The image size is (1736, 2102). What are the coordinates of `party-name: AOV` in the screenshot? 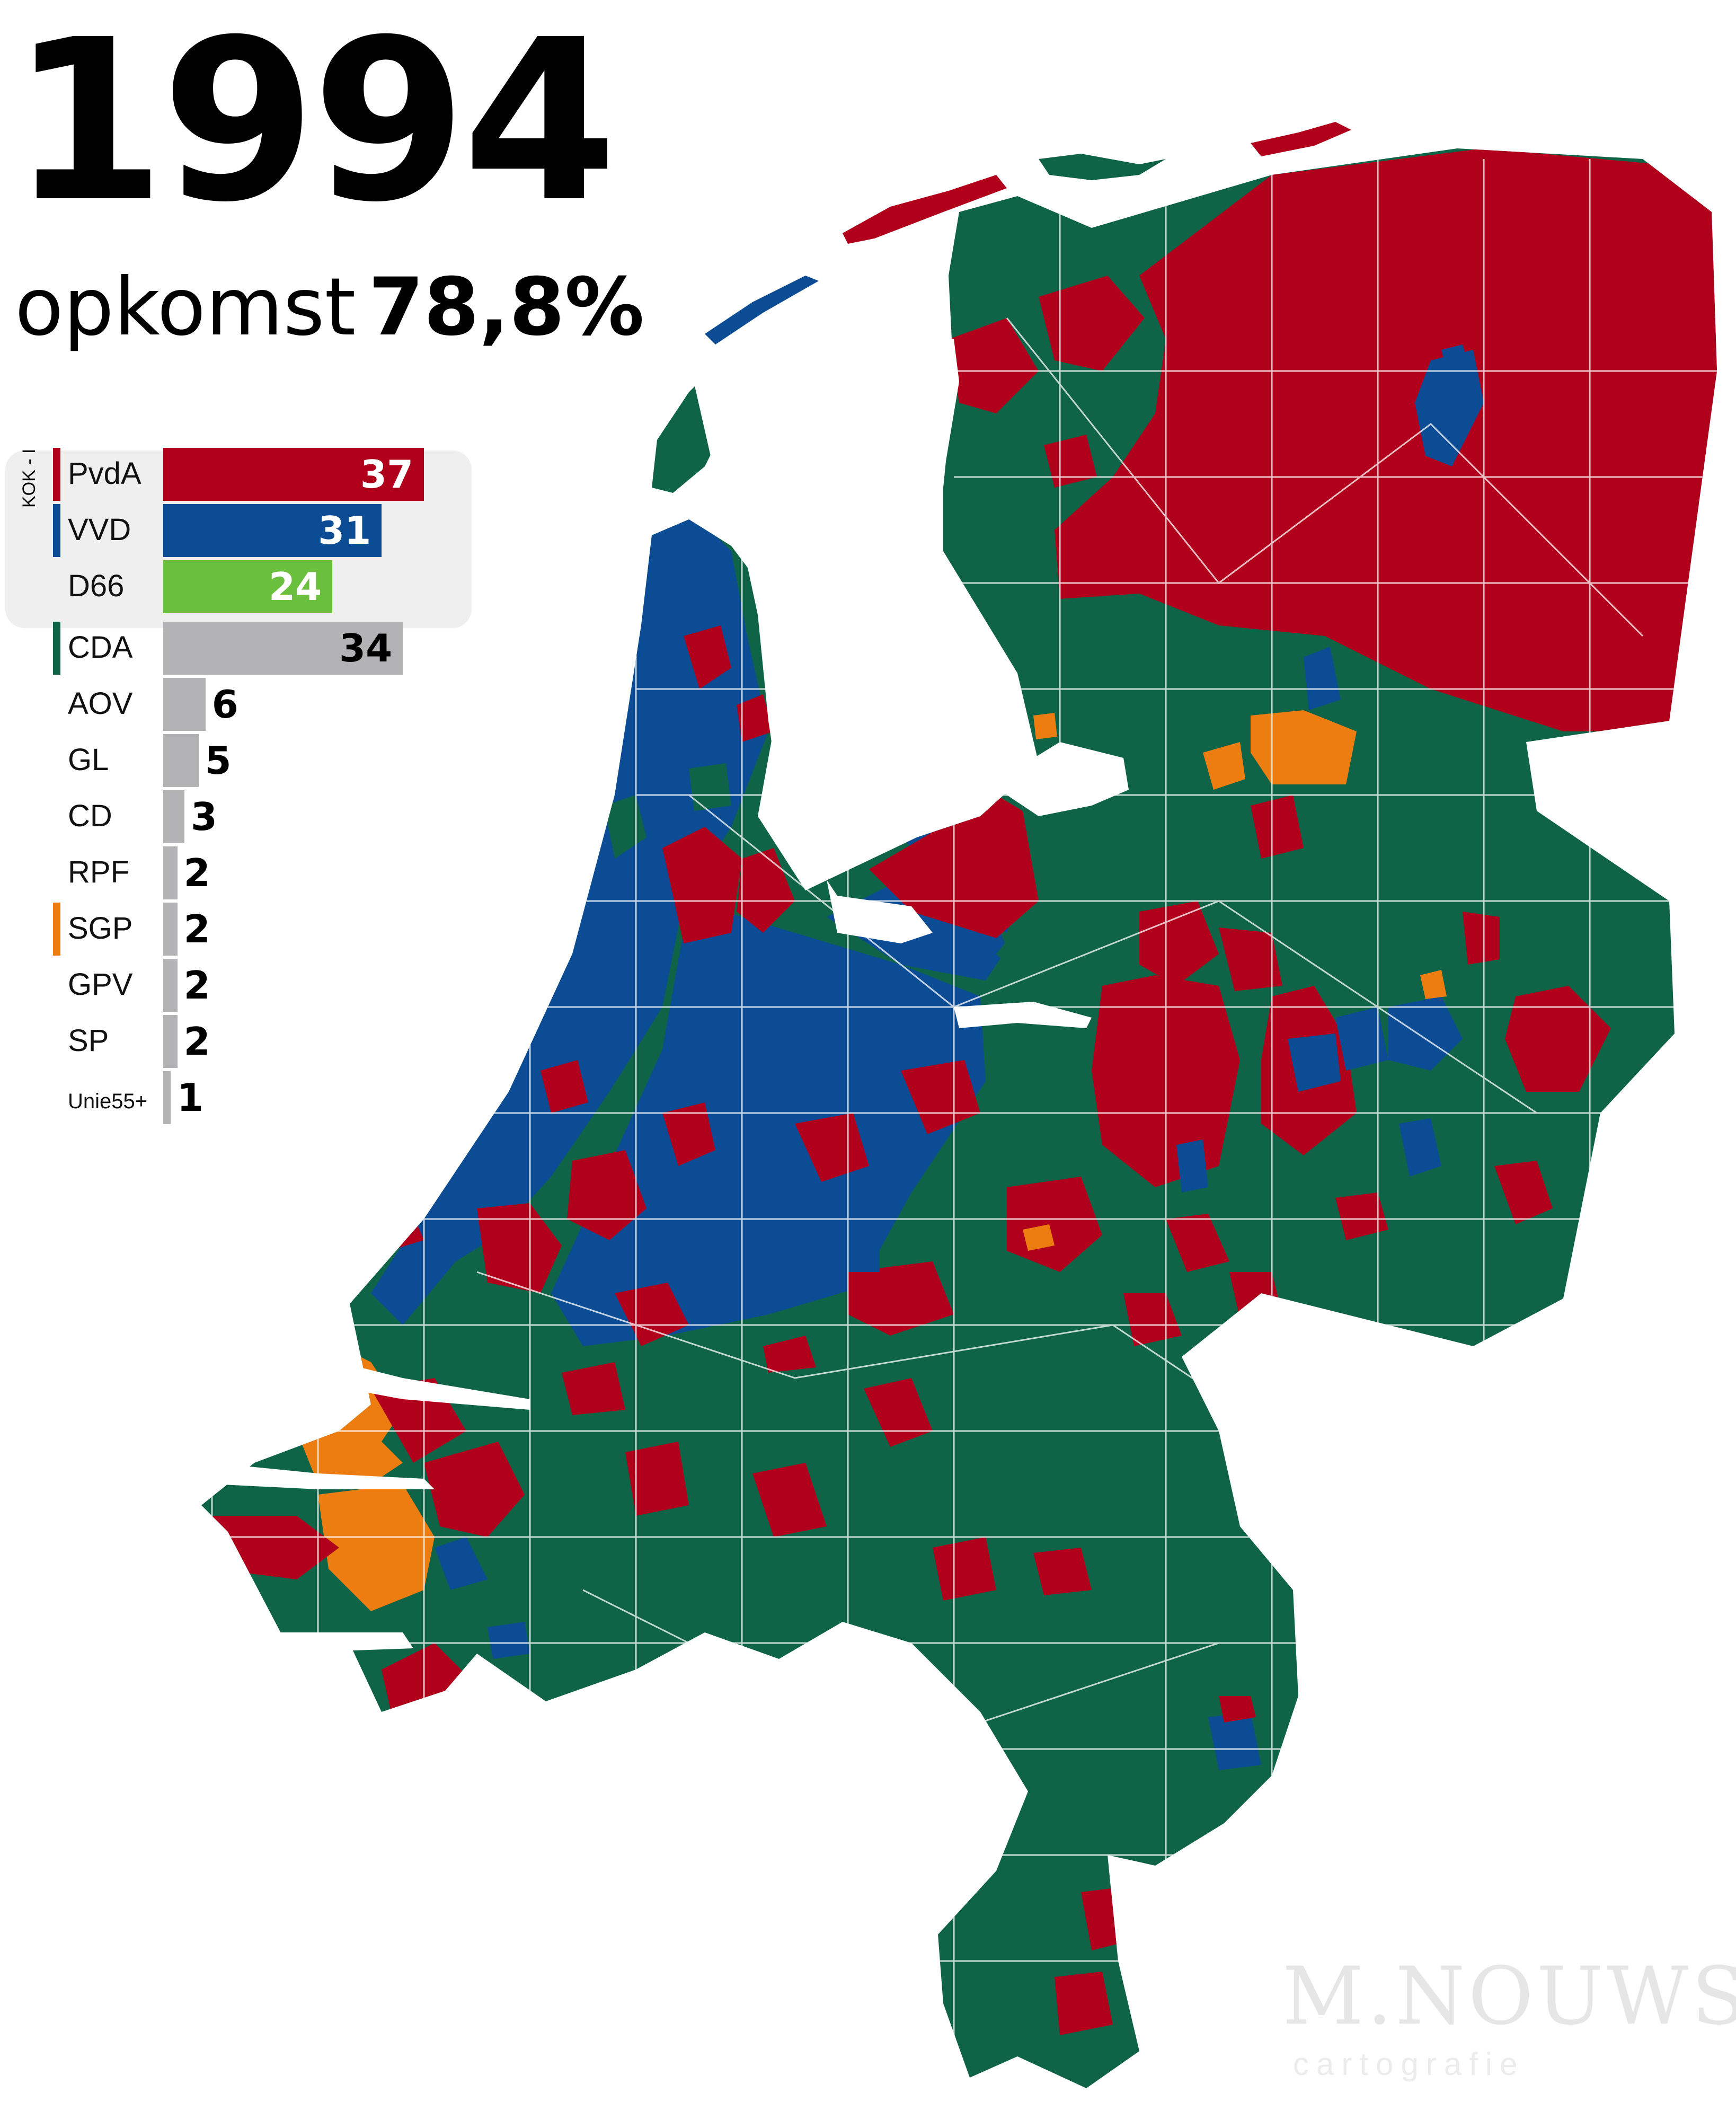 It's located at (100, 703).